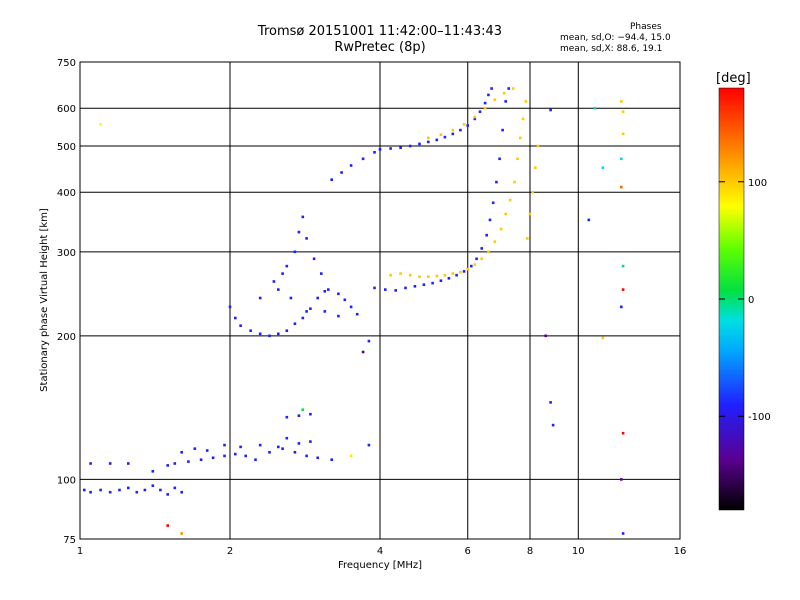  Describe the element at coordinates (615, 38) in the screenshot. I see `phase-o-stats: mean, sd,O: −94.4, 15.0` at that location.